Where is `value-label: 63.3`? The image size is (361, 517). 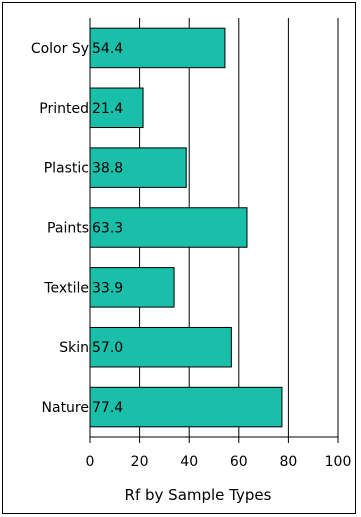 value-label: 63.3 is located at coordinates (107, 229).